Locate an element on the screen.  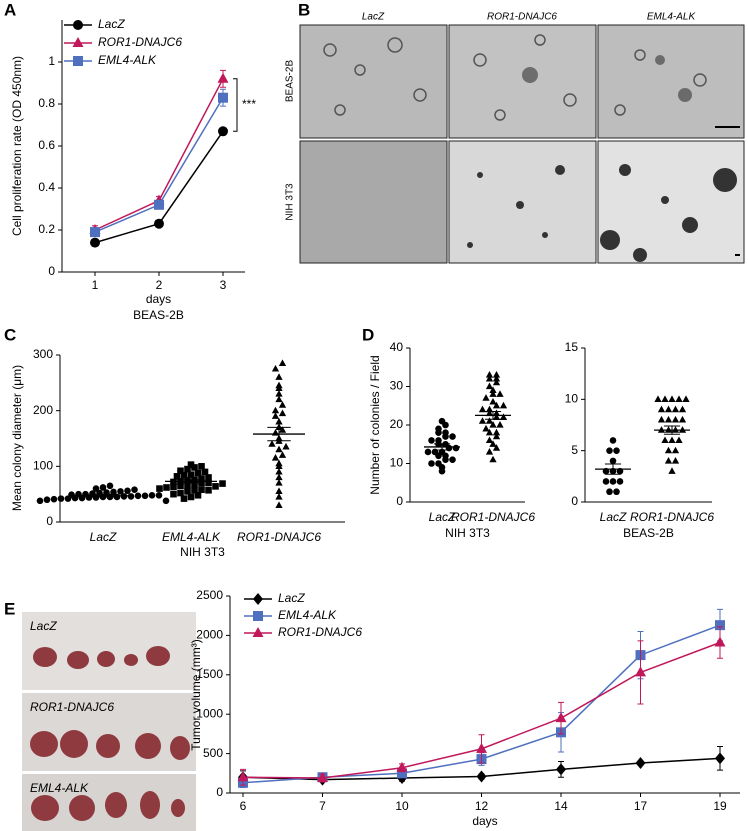
y-tick-label: 2000 is located at coordinates (209, 635).